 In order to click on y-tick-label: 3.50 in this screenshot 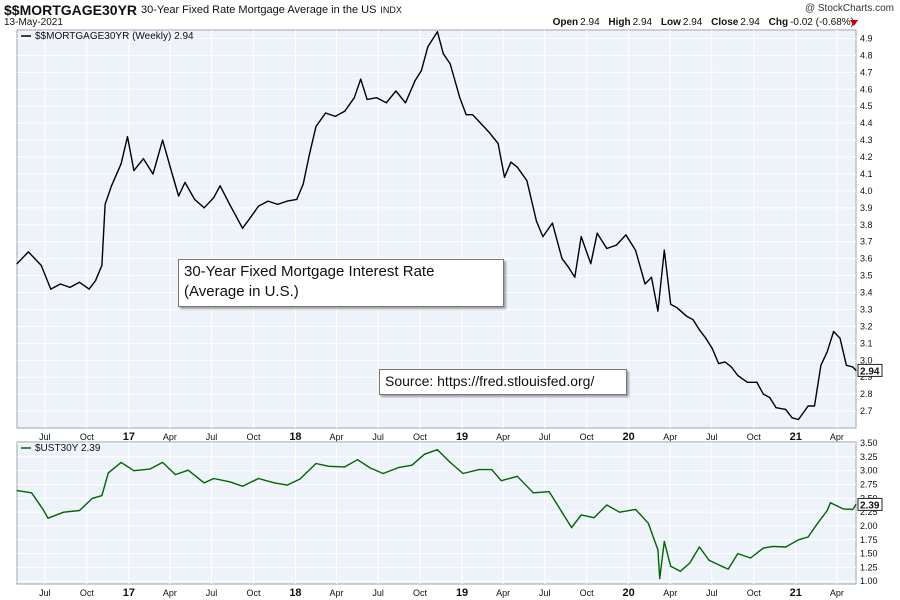, I will do `click(869, 443)`.